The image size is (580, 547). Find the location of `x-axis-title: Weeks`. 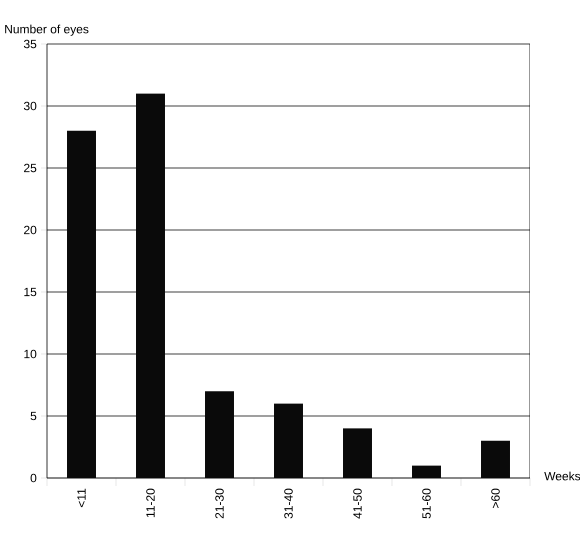

x-axis-title: Weeks is located at coordinates (562, 476).